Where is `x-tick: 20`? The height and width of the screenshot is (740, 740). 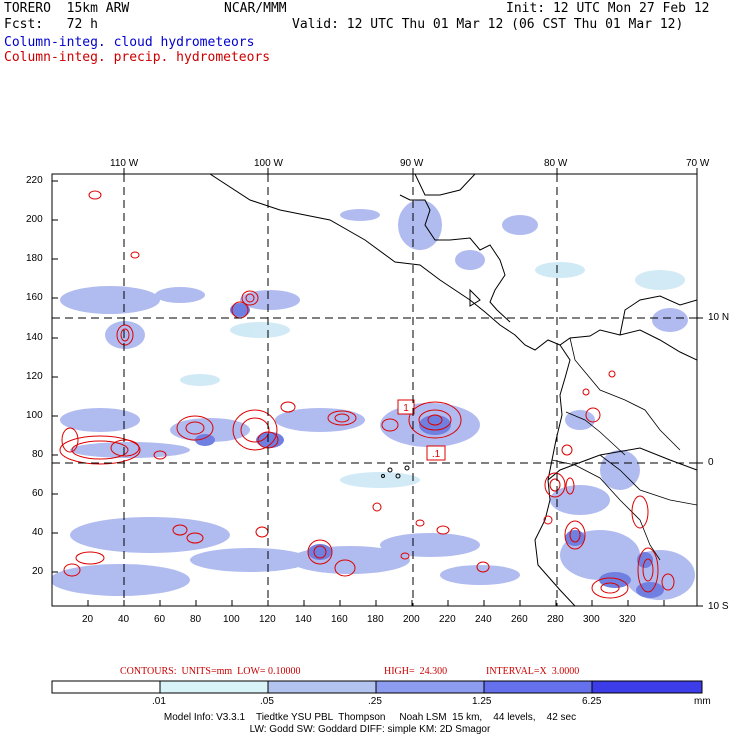 x-tick: 20 is located at coordinates (88, 619).